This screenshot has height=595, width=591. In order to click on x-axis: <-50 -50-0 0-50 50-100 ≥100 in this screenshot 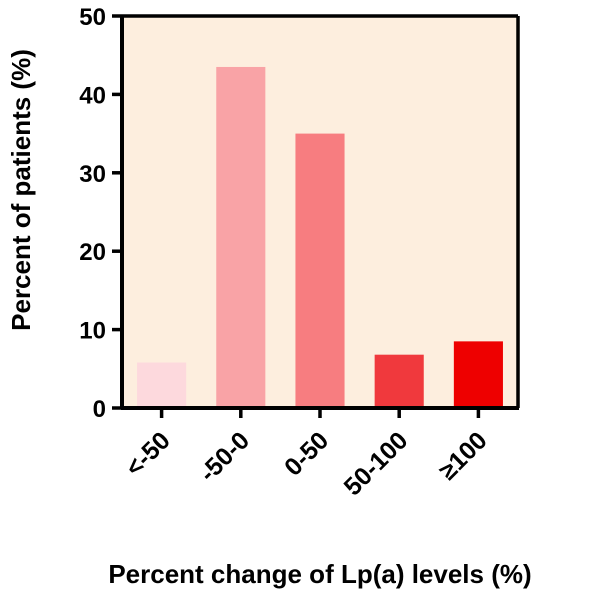, I will do `click(319, 453)`.